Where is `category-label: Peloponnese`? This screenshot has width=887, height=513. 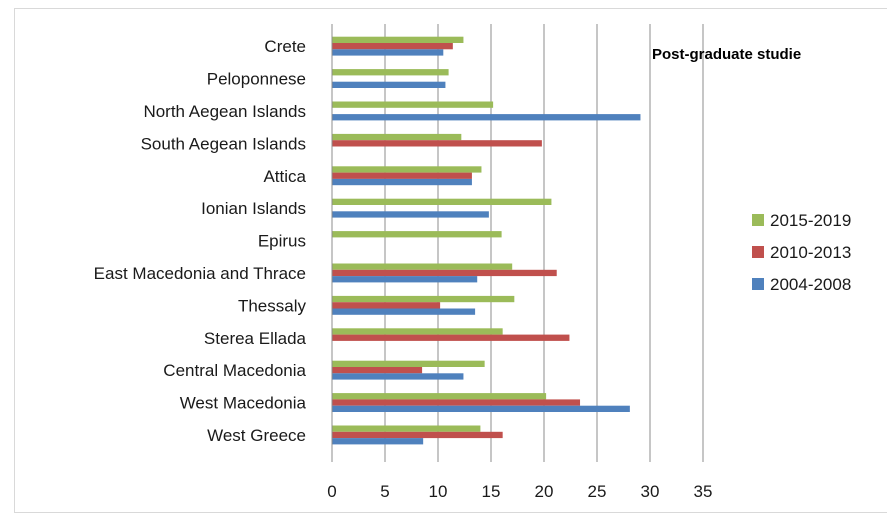 category-label: Peloponnese is located at coordinates (256, 79).